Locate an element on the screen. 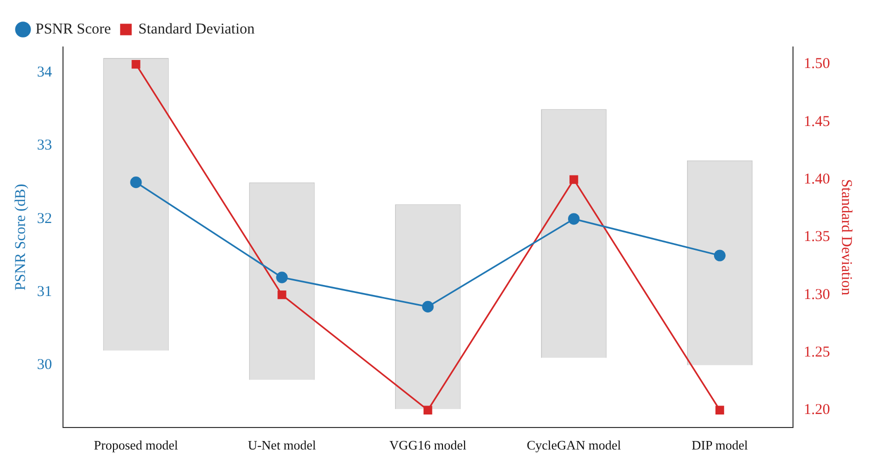 The height and width of the screenshot is (465, 871). y-axis-title: PSNR Score (dB) is located at coordinates (20, 237).